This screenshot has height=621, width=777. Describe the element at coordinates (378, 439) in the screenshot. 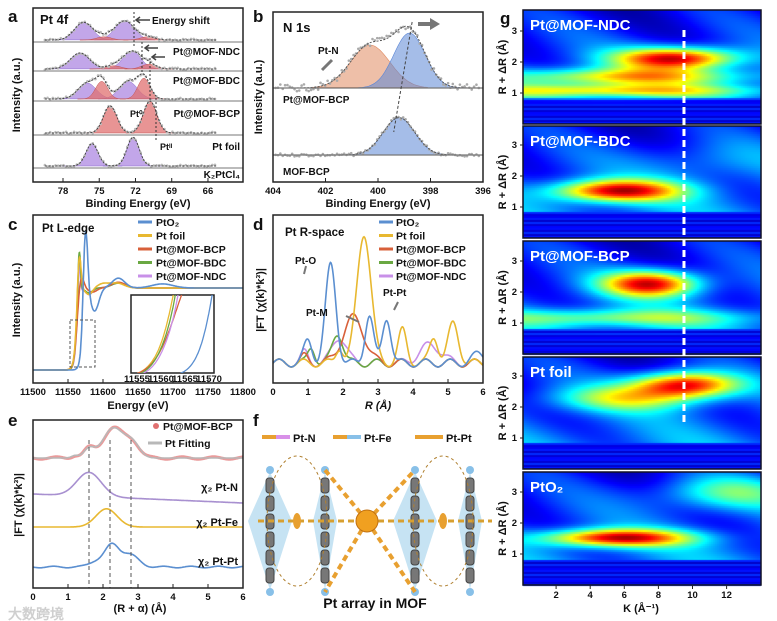

I see `legend-label: Pt-Fe` at that location.